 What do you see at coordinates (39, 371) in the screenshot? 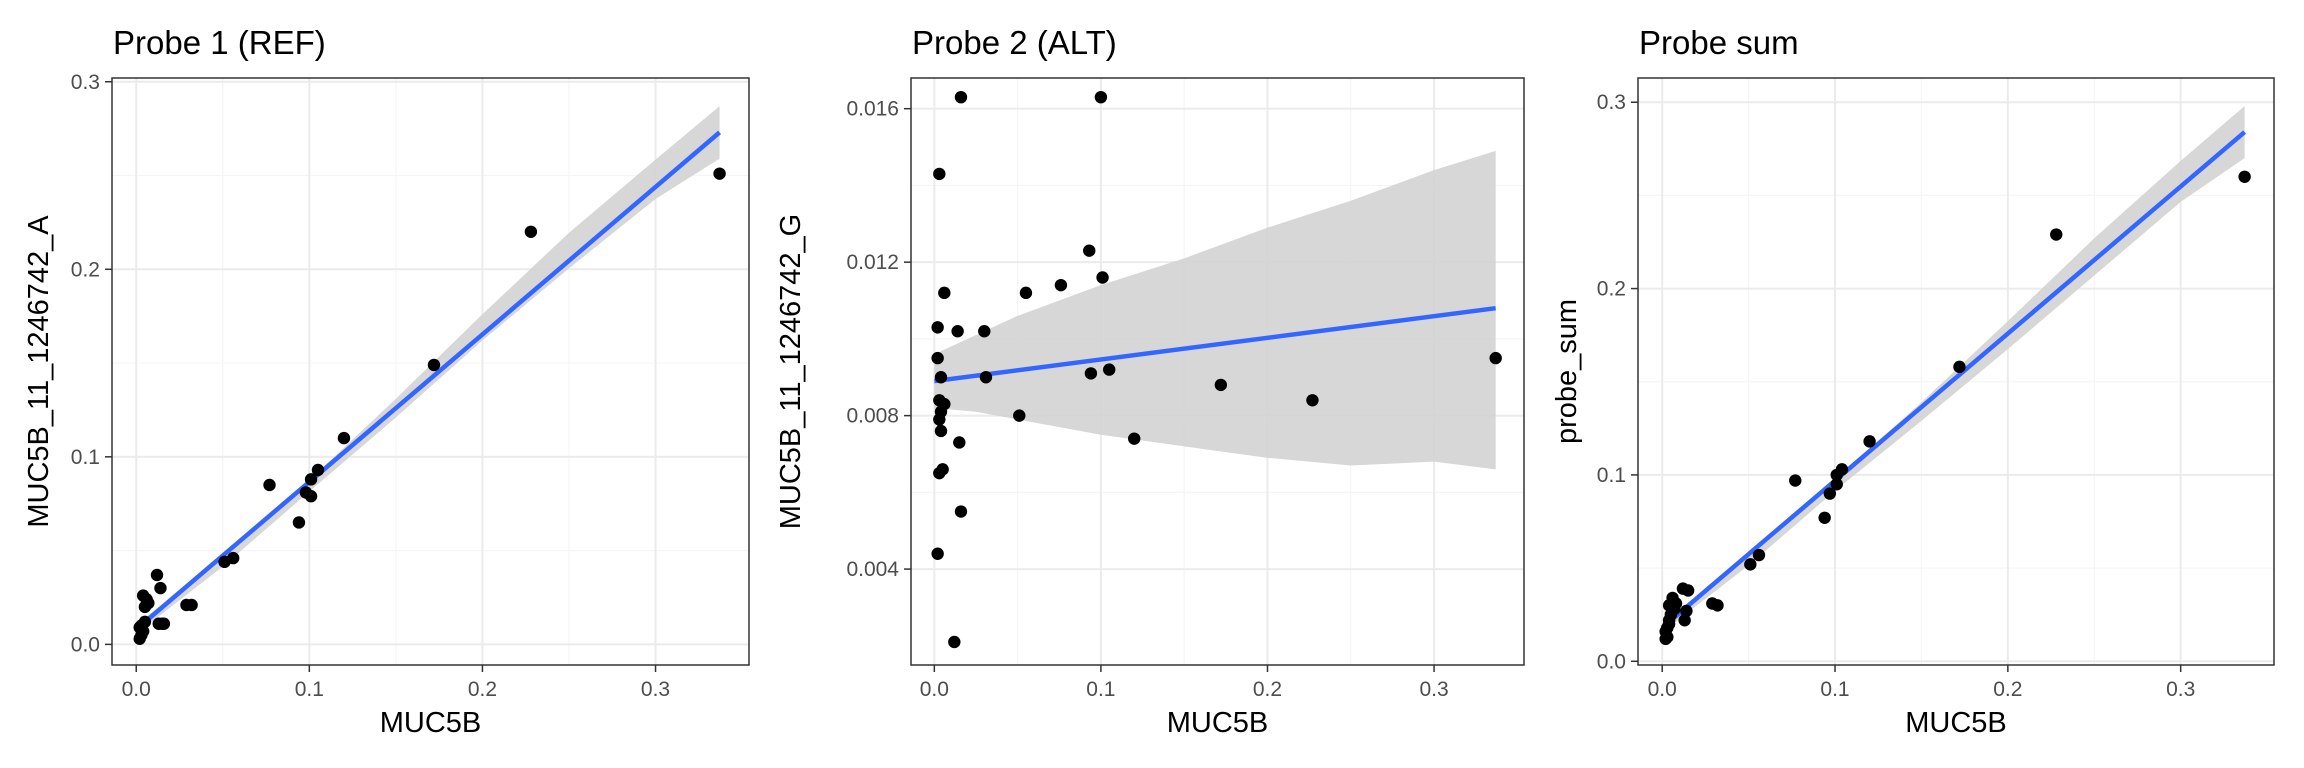
I see `y-axis-title: MUC5B_11_1246742_A` at bounding box center [39, 371].